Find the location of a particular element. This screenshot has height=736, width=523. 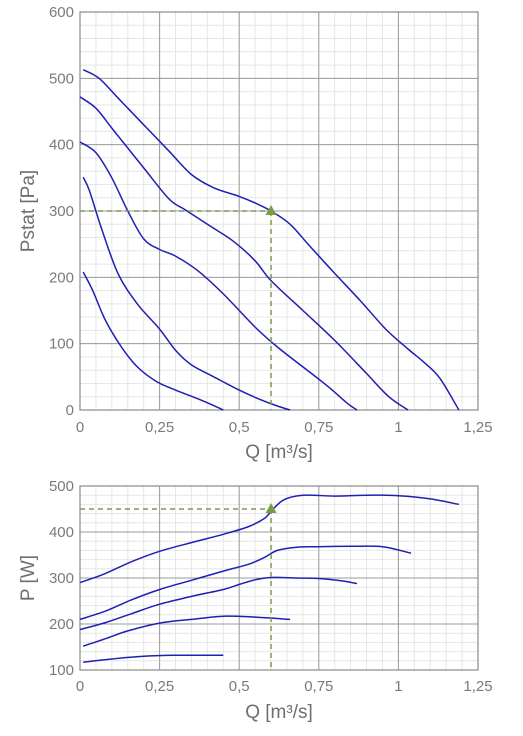

power-x-axis-label: Q [m³/s] is located at coordinates (279, 712).